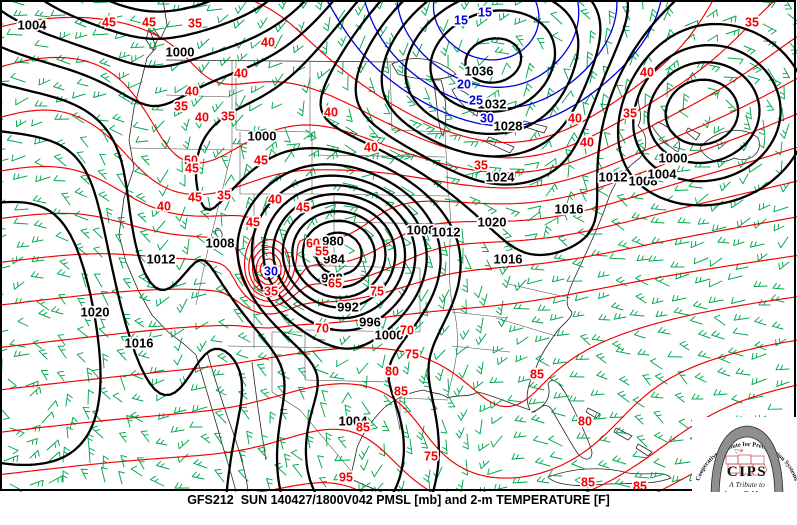 The width and height of the screenshot is (797, 525). I want to click on pressure-label: 984, so click(334, 259).